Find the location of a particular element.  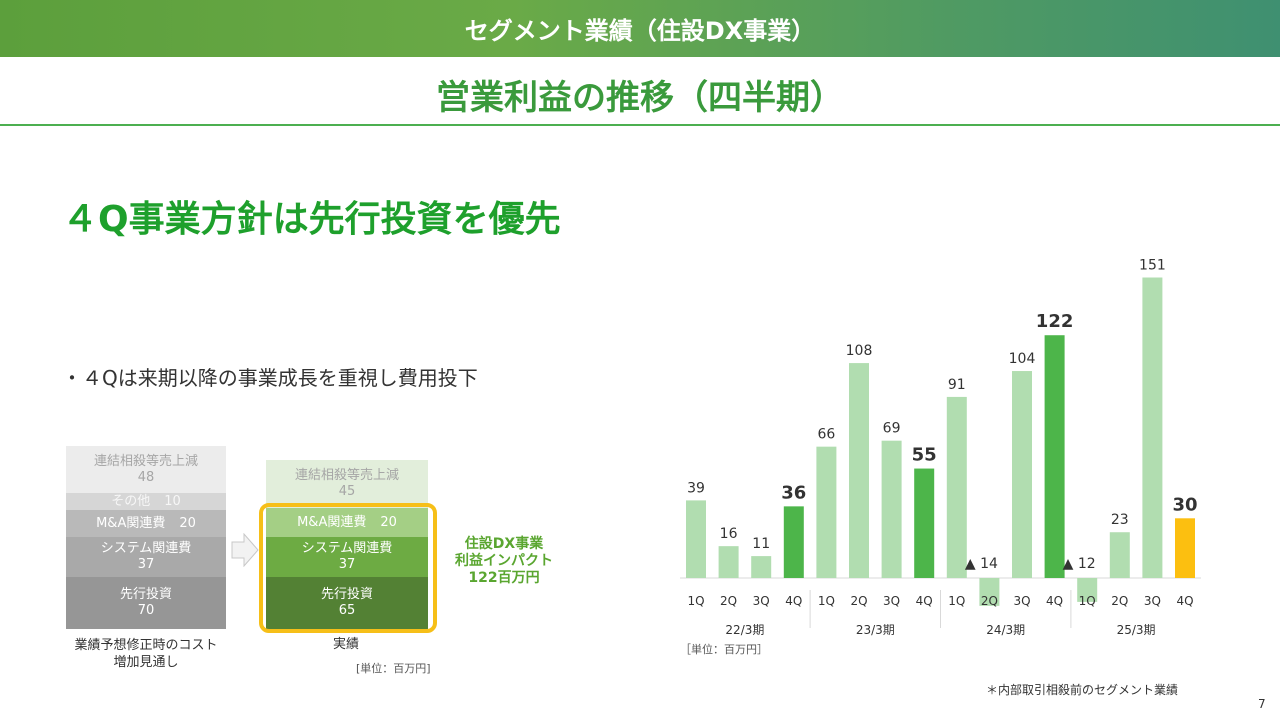

forecast-block-system: システム関連費 37 is located at coordinates (146, 557).